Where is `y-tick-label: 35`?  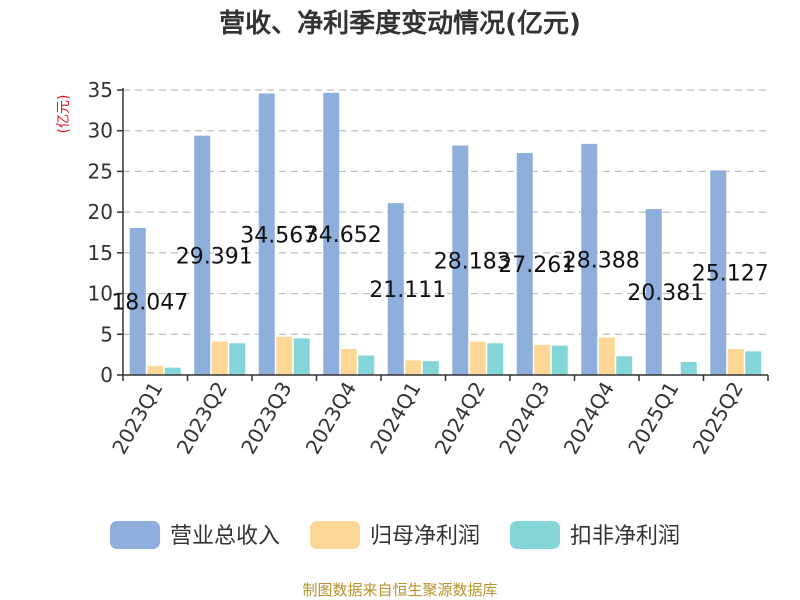
y-tick-label: 35 is located at coordinates (100, 90).